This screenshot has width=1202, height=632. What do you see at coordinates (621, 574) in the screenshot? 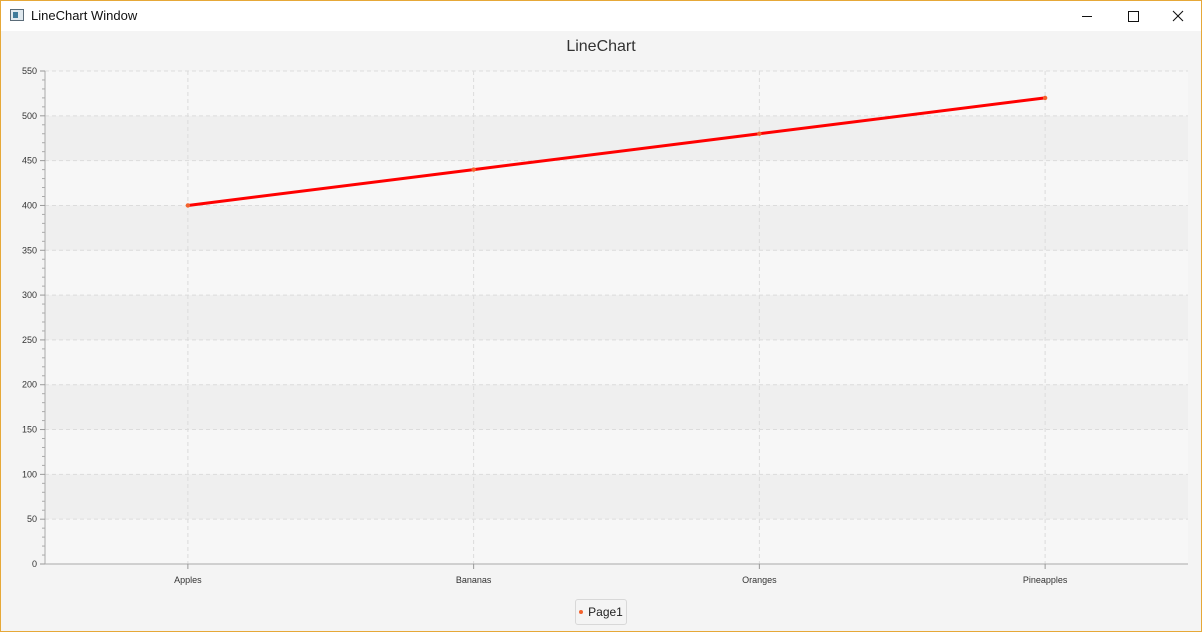
I see `x-axis-ticks: Apples Bananas Oranges Pineapples` at bounding box center [621, 574].